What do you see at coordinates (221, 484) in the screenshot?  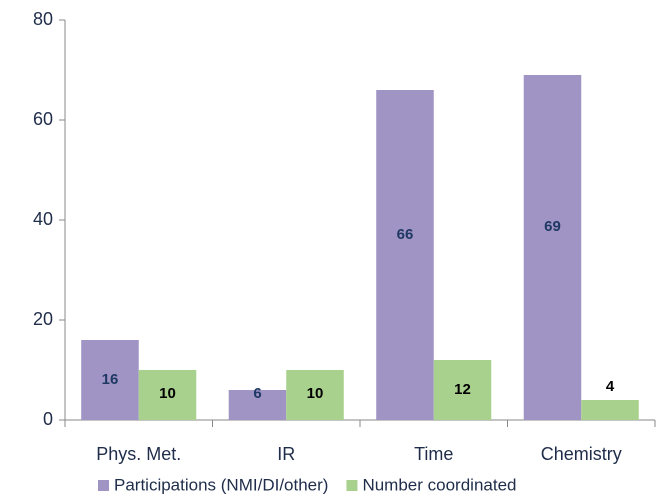 I see `legend-label: Participations (NMI/DI/other)` at bounding box center [221, 484].